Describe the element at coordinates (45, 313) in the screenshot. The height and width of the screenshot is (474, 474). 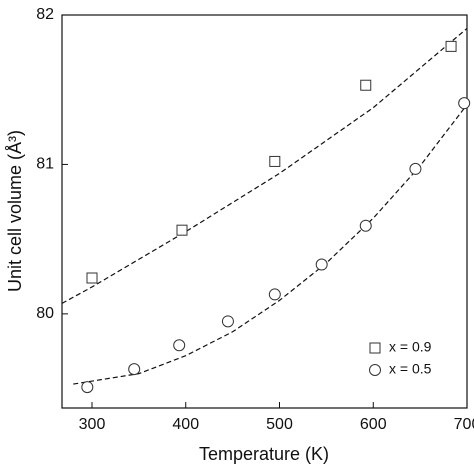
I see `y-tick-label: 80` at that location.